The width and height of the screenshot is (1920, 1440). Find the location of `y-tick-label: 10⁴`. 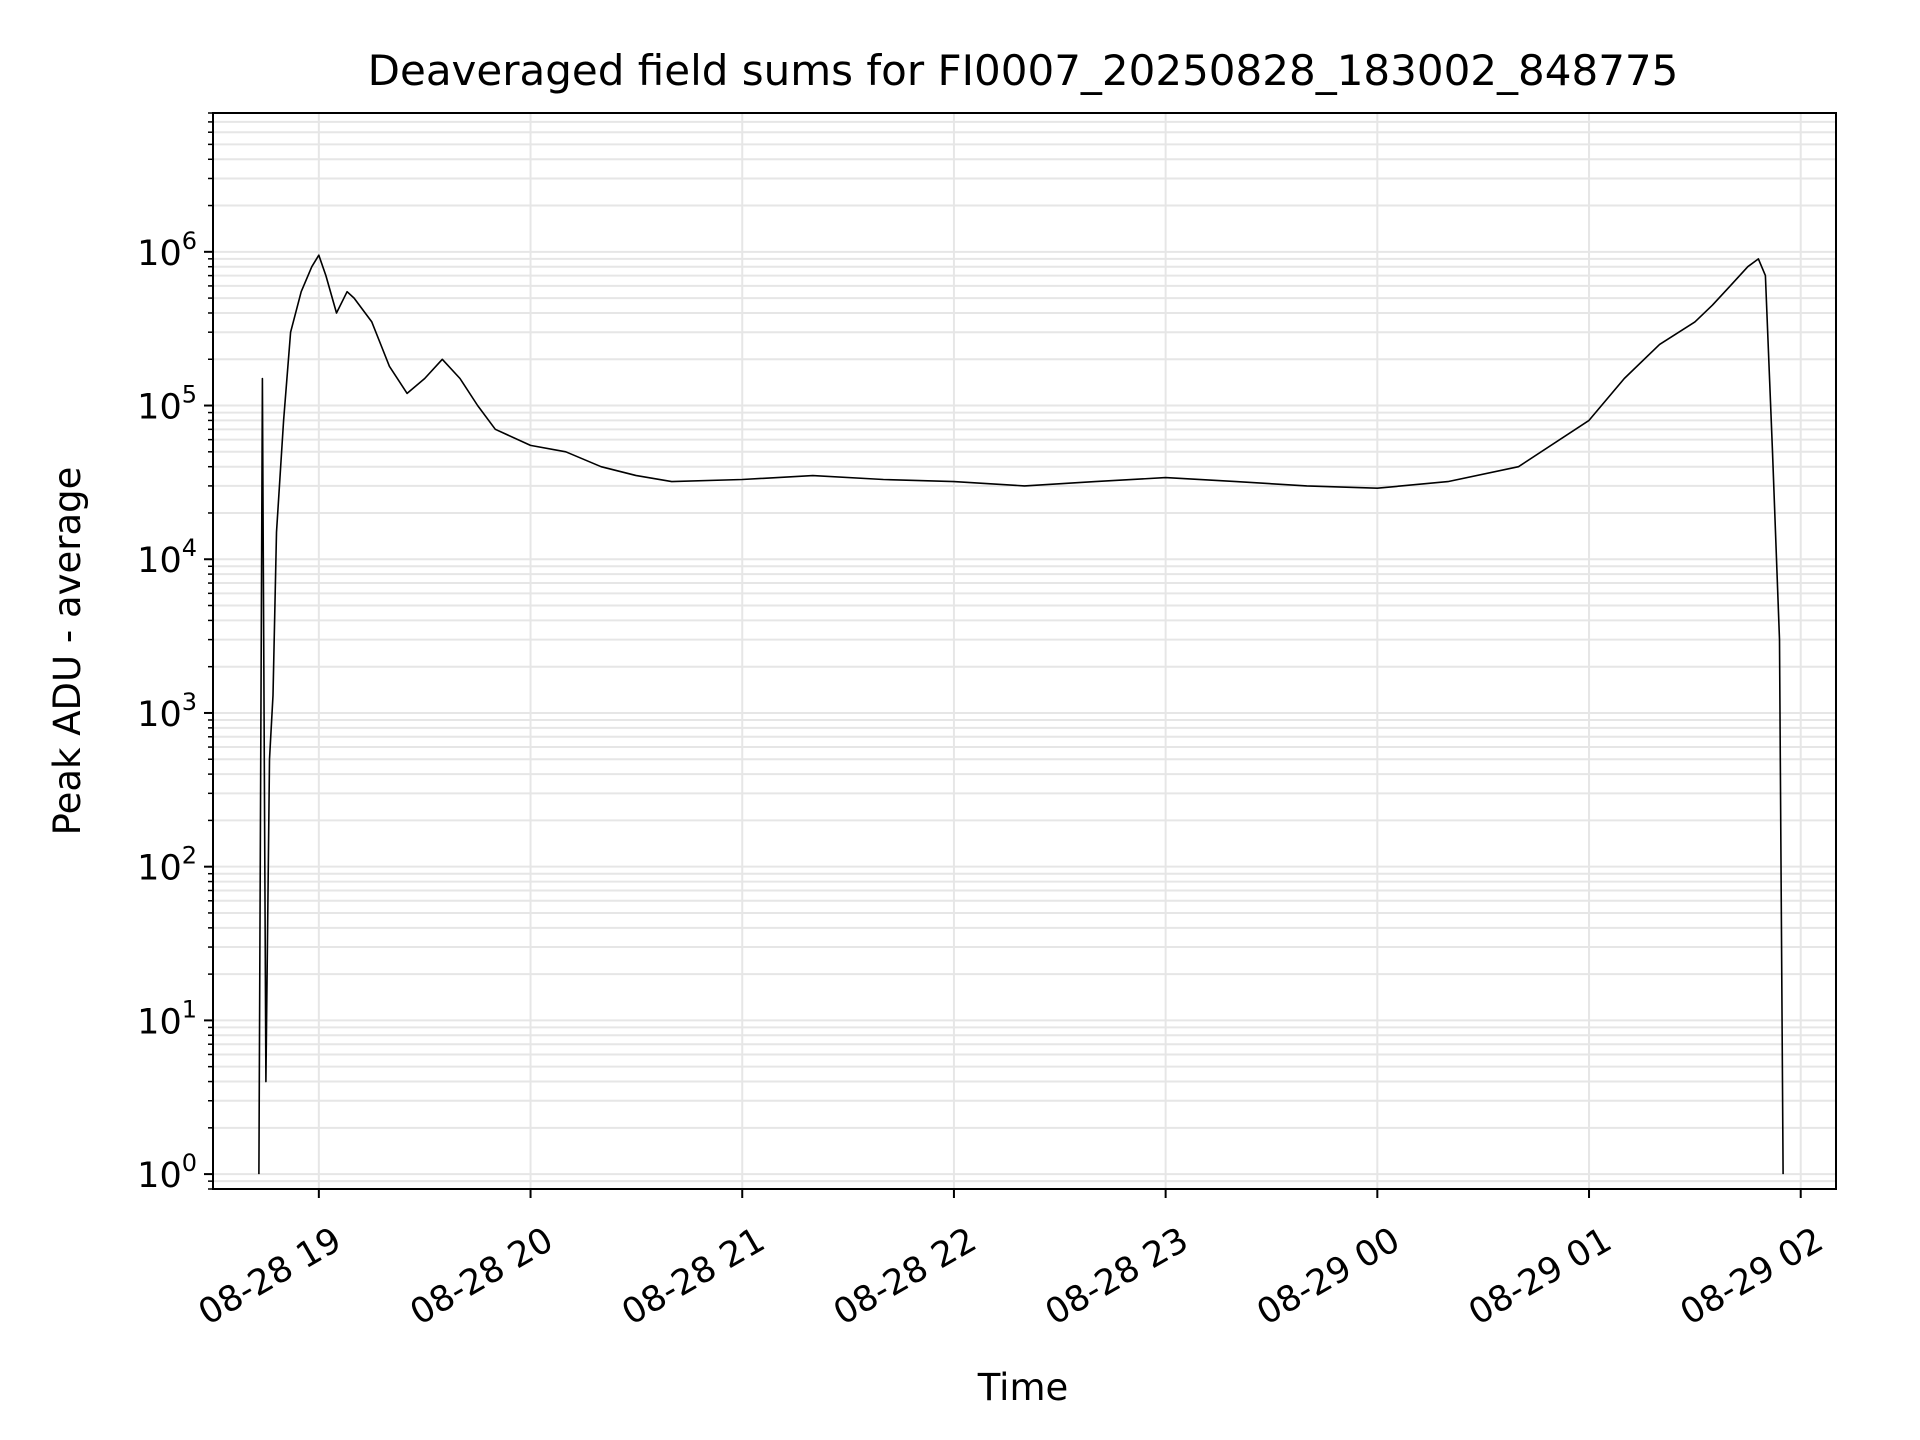

y-tick-label: 10⁴ is located at coordinates (167, 557).